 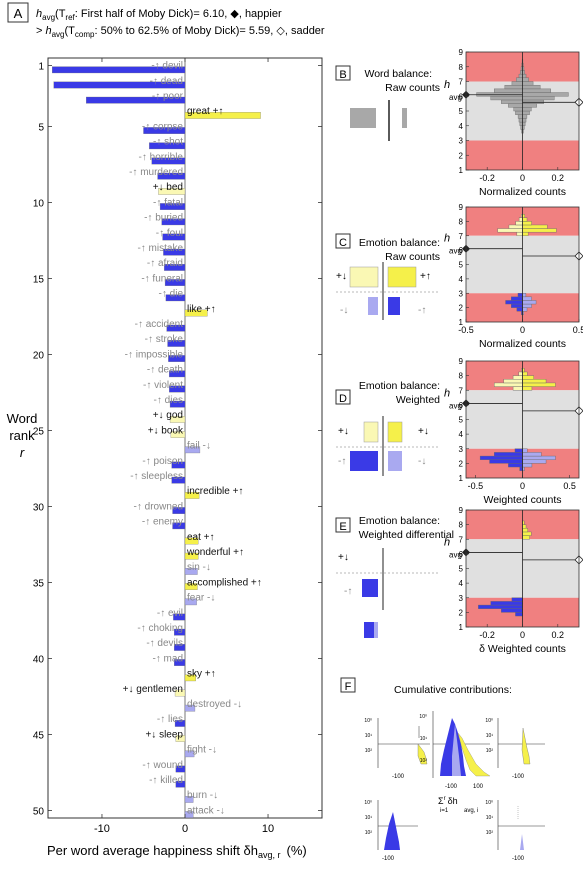 I want to click on side-ytick-label-4: 4, so click(x=461, y=434).